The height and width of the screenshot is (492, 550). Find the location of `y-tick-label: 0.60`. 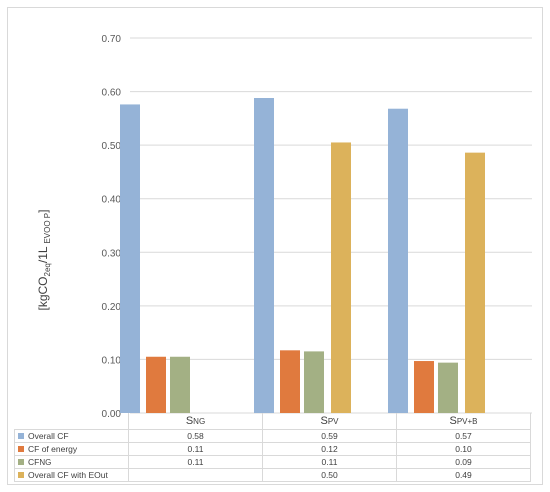

y-tick-label: 0.60 is located at coordinates (112, 93).